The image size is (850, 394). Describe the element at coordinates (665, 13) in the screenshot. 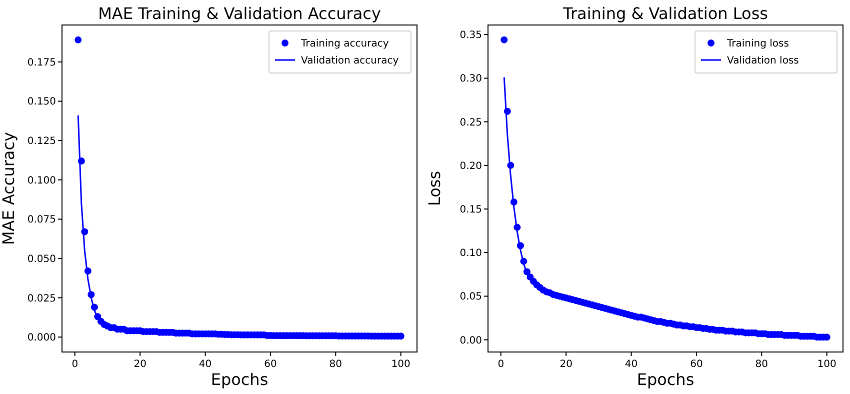

I see `chart-title: Training & Validation Loss` at that location.